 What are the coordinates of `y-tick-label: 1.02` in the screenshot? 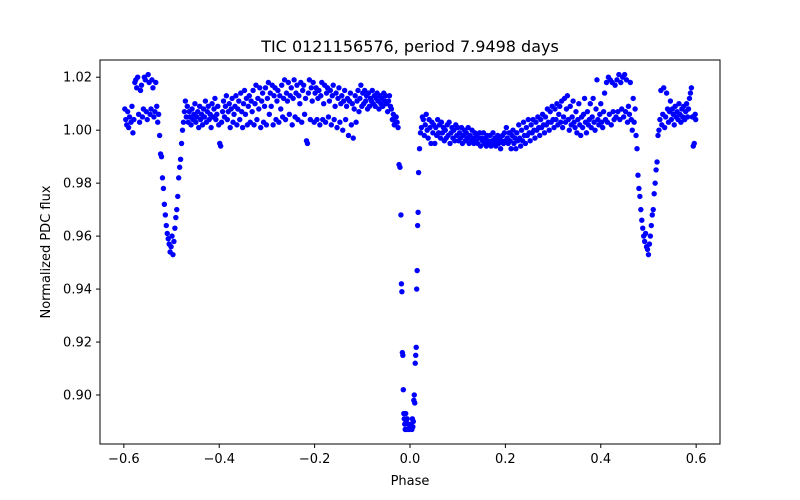 It's located at (77, 78).